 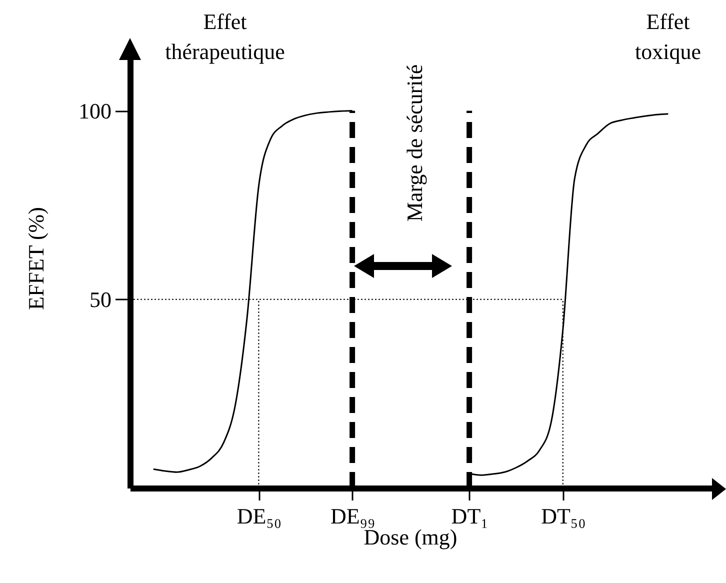 What do you see at coordinates (469, 516) in the screenshot?
I see `x-tick-label: DT₁` at bounding box center [469, 516].